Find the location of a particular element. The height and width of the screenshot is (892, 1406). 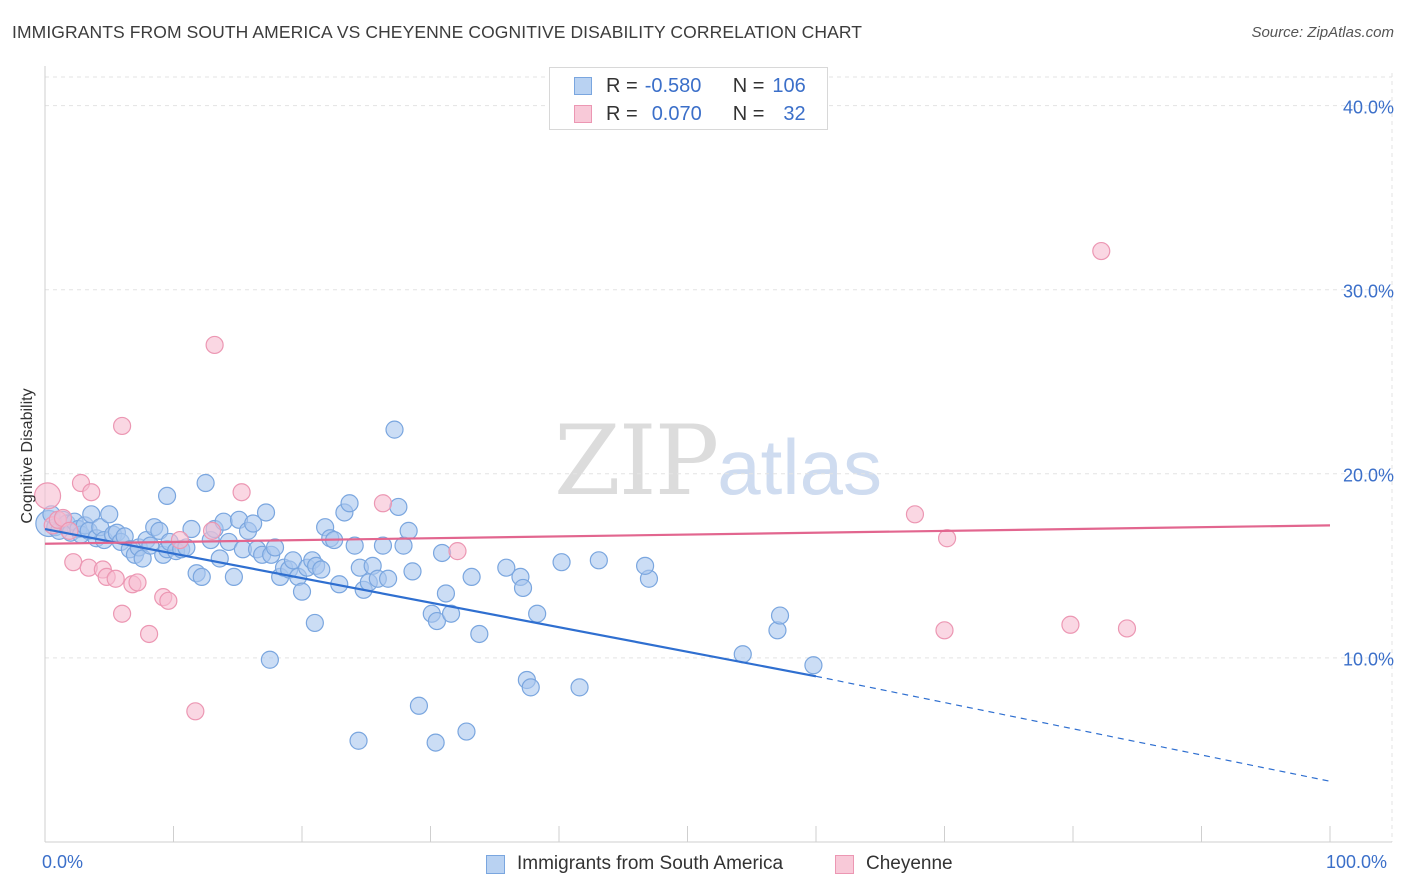

pink-swatch is located at coordinates (844, 864).